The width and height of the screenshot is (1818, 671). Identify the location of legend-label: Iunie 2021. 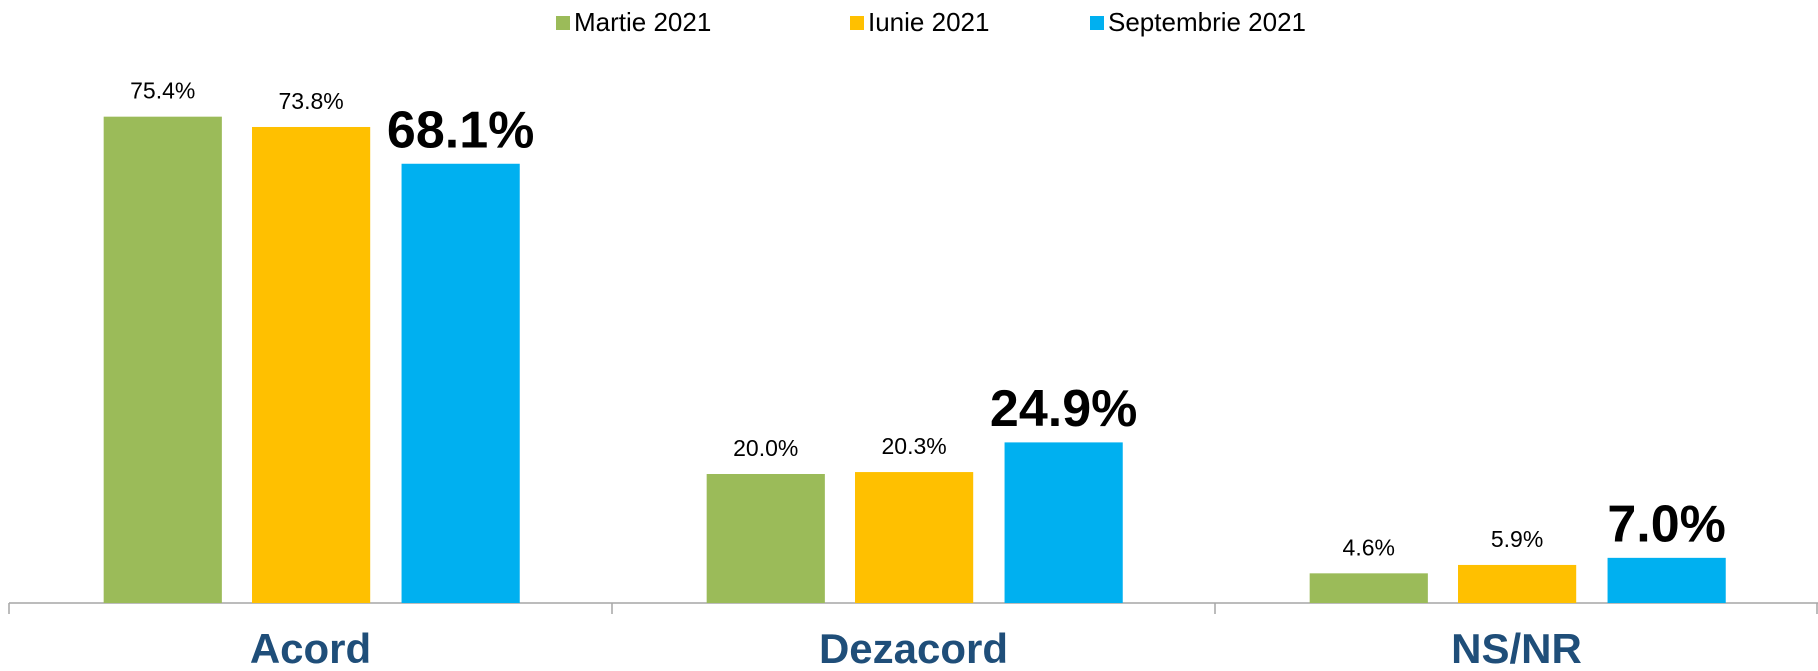
(928, 22).